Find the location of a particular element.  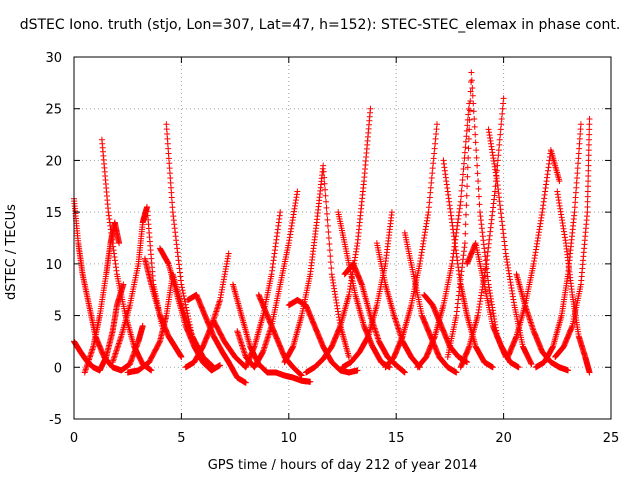

x-tick-label: 10 is located at coordinates (289, 438).